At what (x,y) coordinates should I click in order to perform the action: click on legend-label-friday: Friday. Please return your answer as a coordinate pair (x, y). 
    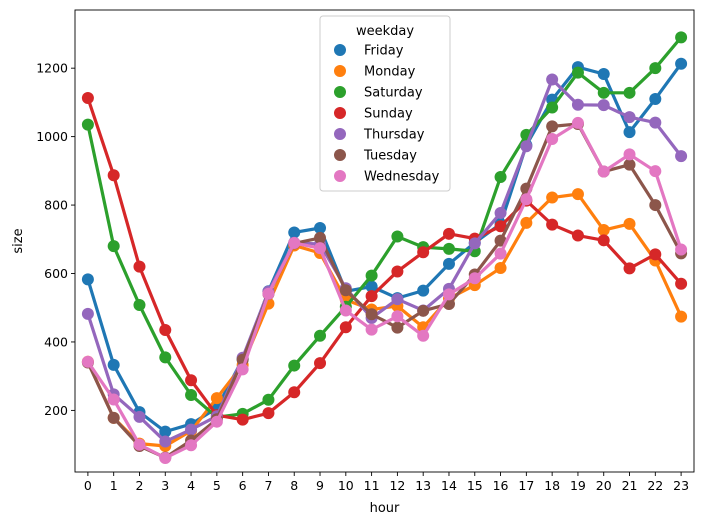
    Looking at the image, I should click on (384, 51).